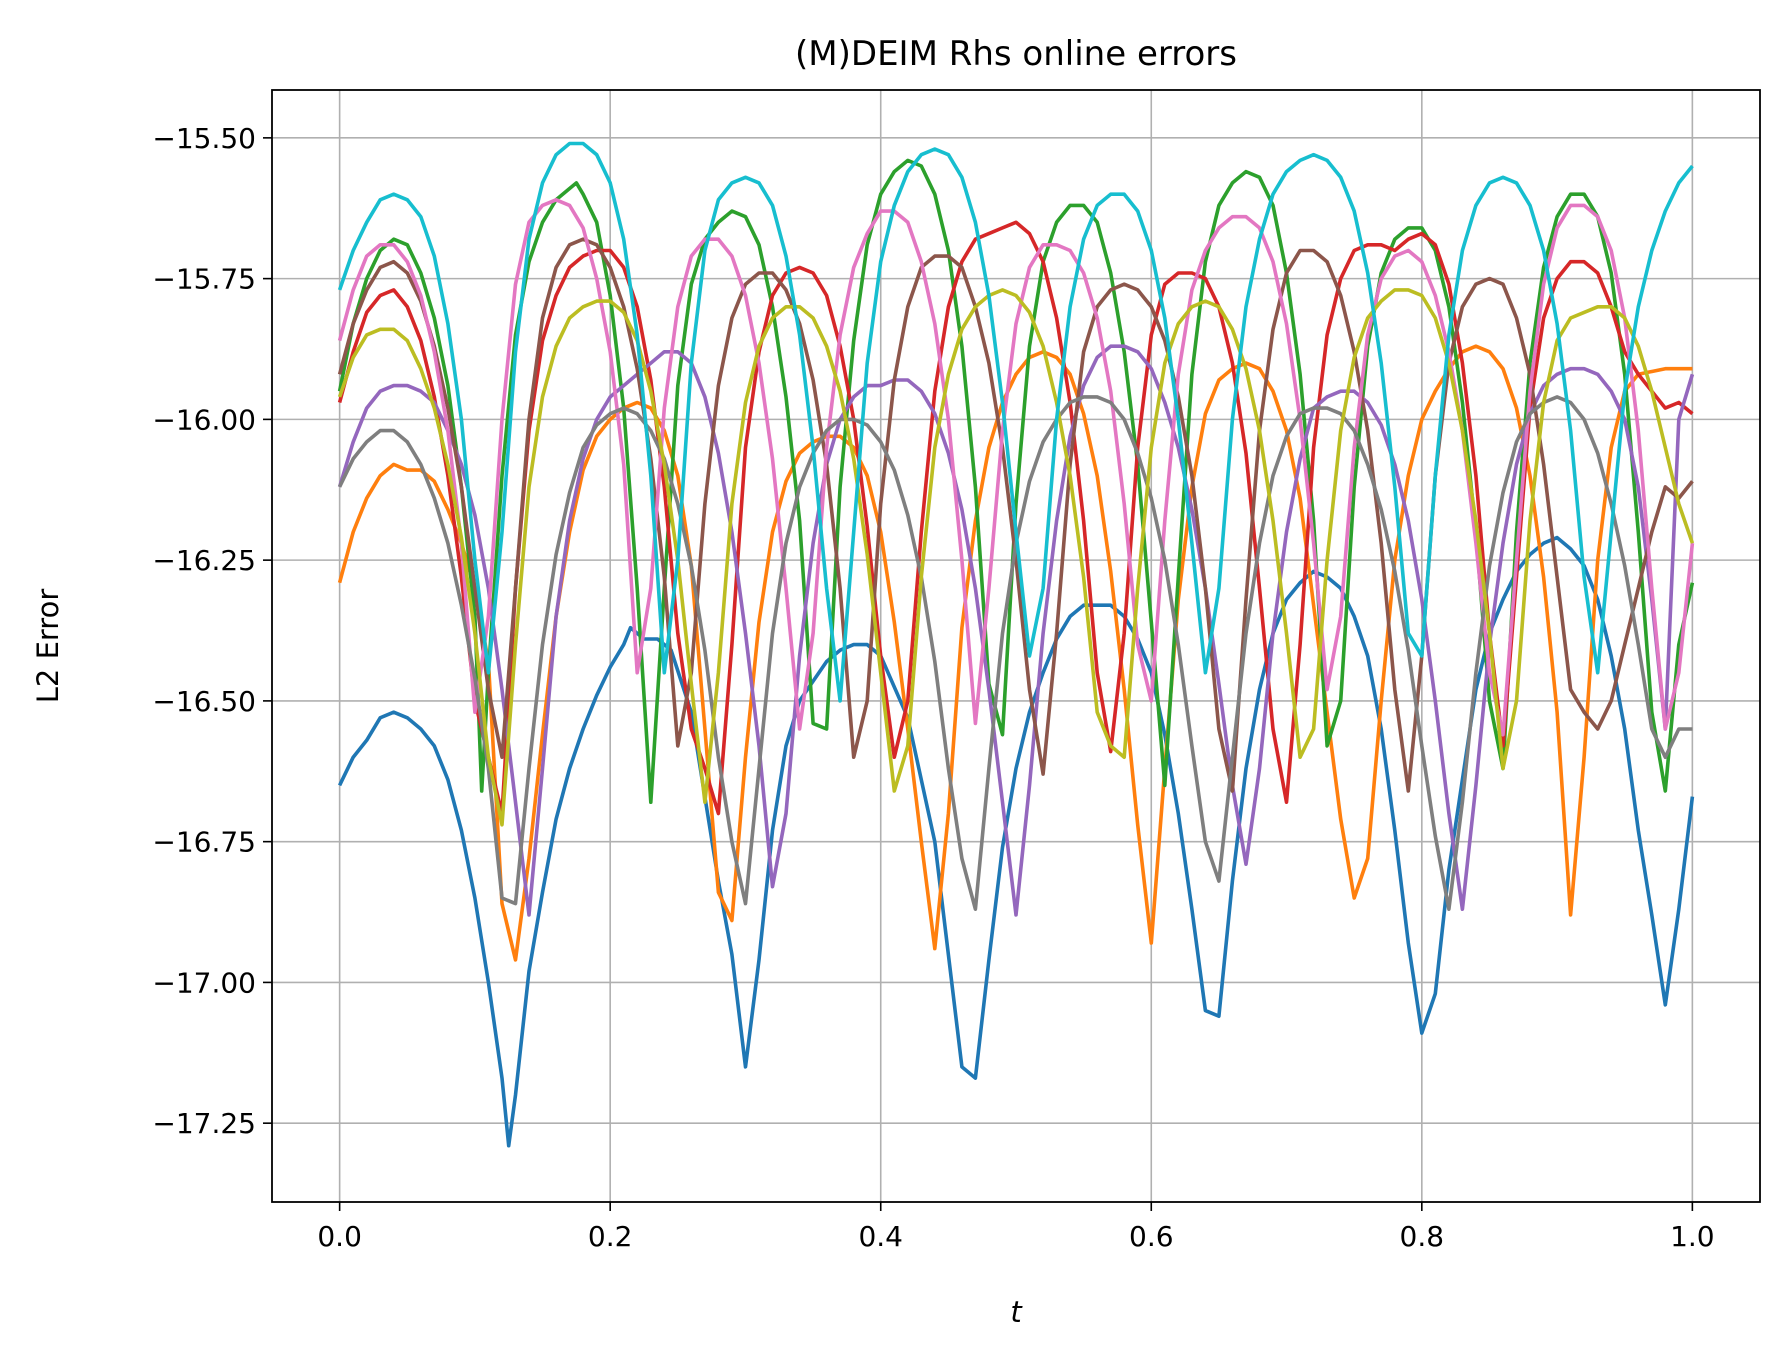 The image size is (1789, 1361). I want to click on y-tick-label: −17.00, so click(204, 982).